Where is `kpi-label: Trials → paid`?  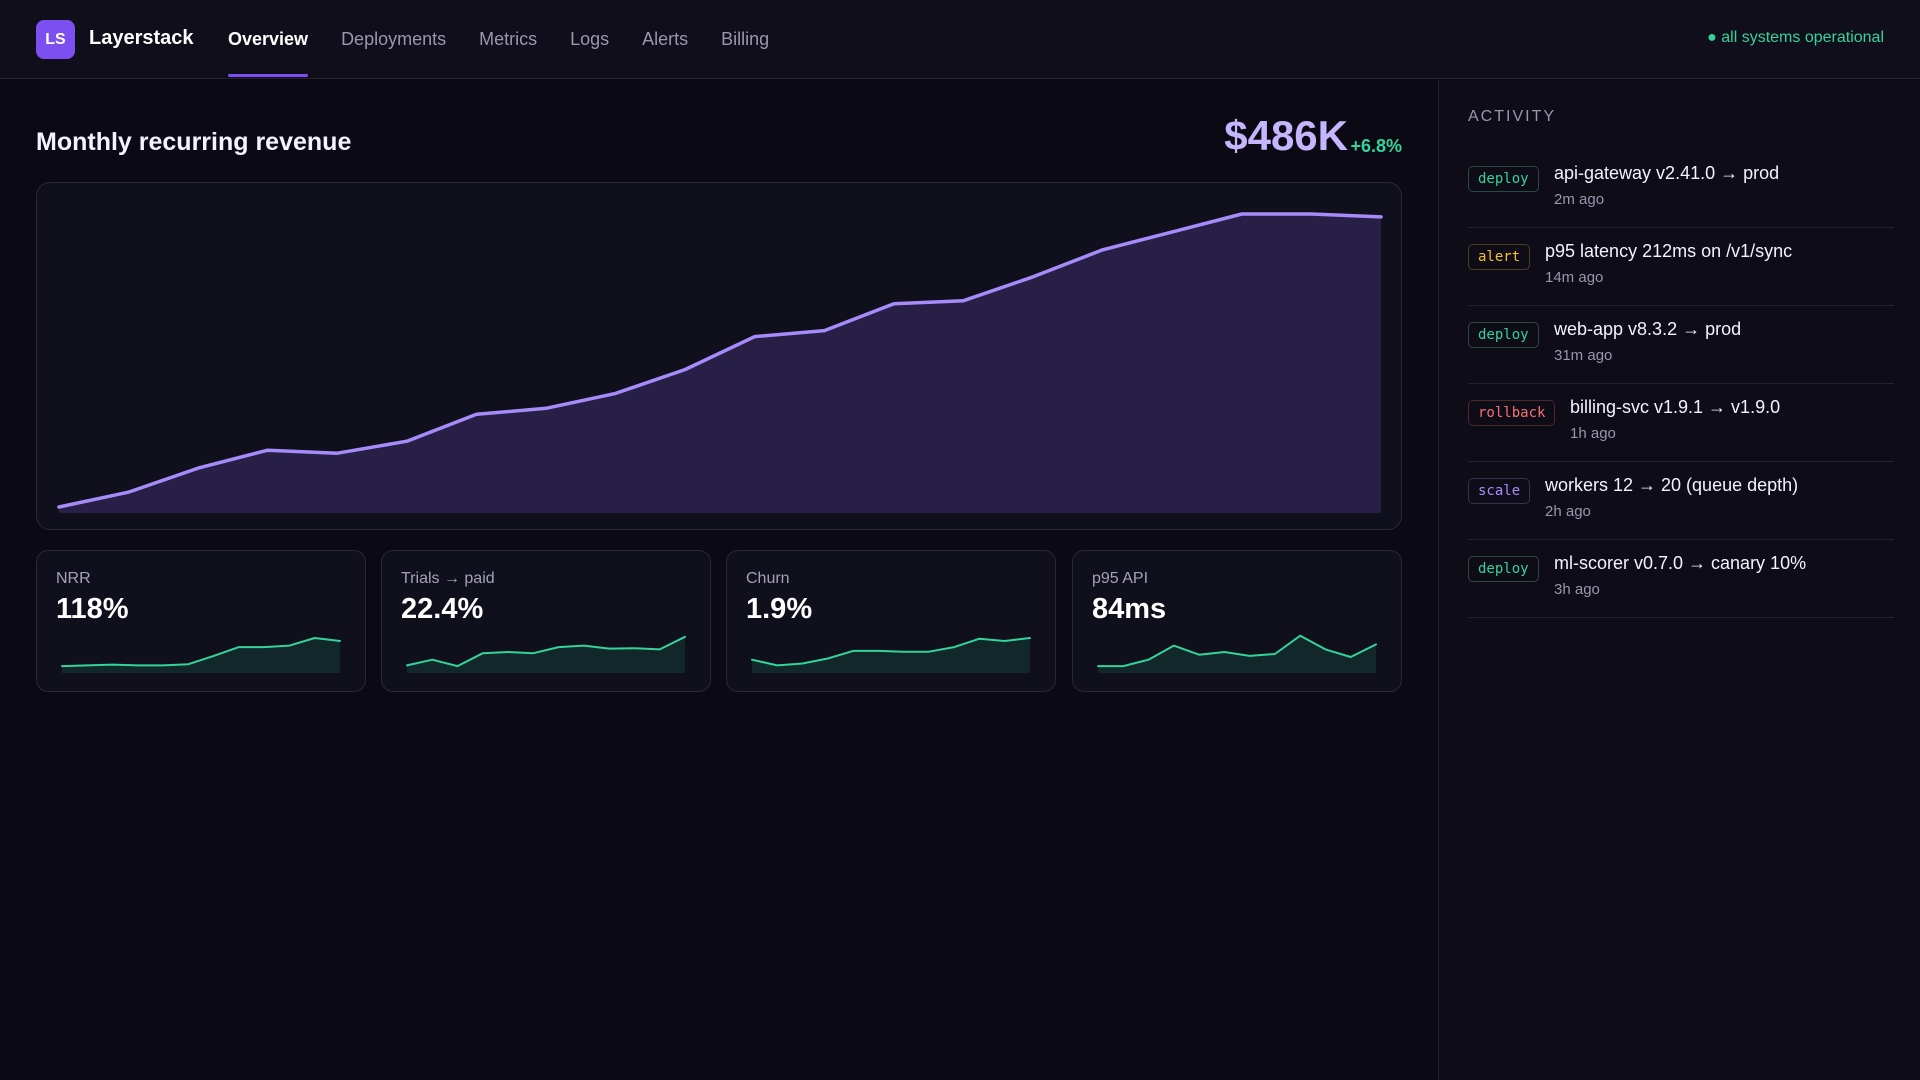 kpi-label: Trials → paid is located at coordinates (448, 578).